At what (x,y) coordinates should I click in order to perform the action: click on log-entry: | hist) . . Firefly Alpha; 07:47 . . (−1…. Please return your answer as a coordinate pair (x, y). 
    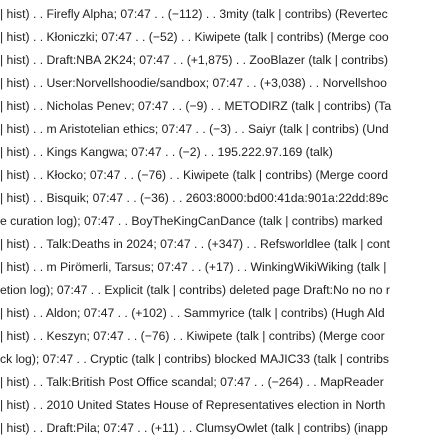
    Looking at the image, I should click on (224, 14).